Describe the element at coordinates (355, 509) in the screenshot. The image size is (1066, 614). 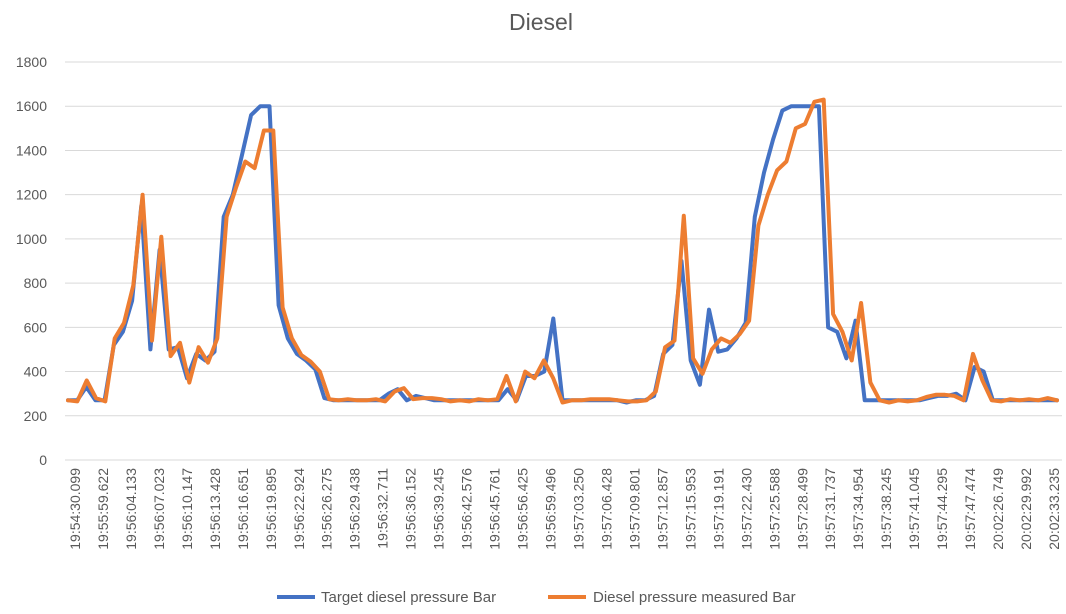
I see `x-tick-label: 19:56:29.438` at that location.